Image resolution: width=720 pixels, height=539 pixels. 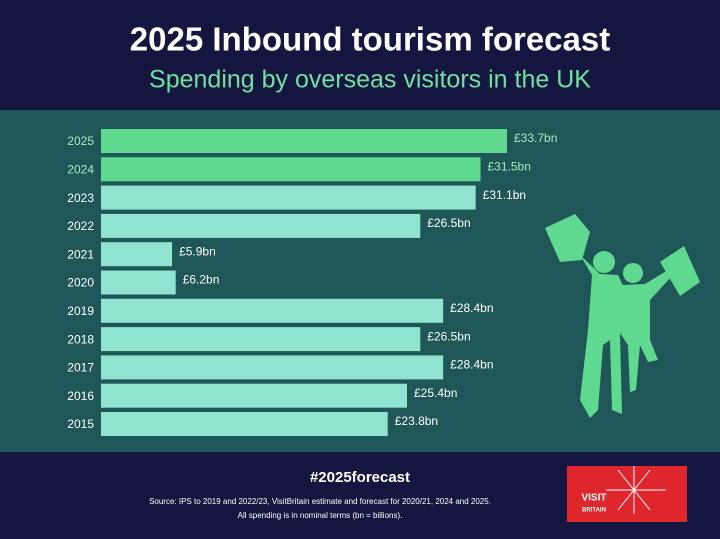 I want to click on value-label: £25.4bn, so click(x=435, y=393).